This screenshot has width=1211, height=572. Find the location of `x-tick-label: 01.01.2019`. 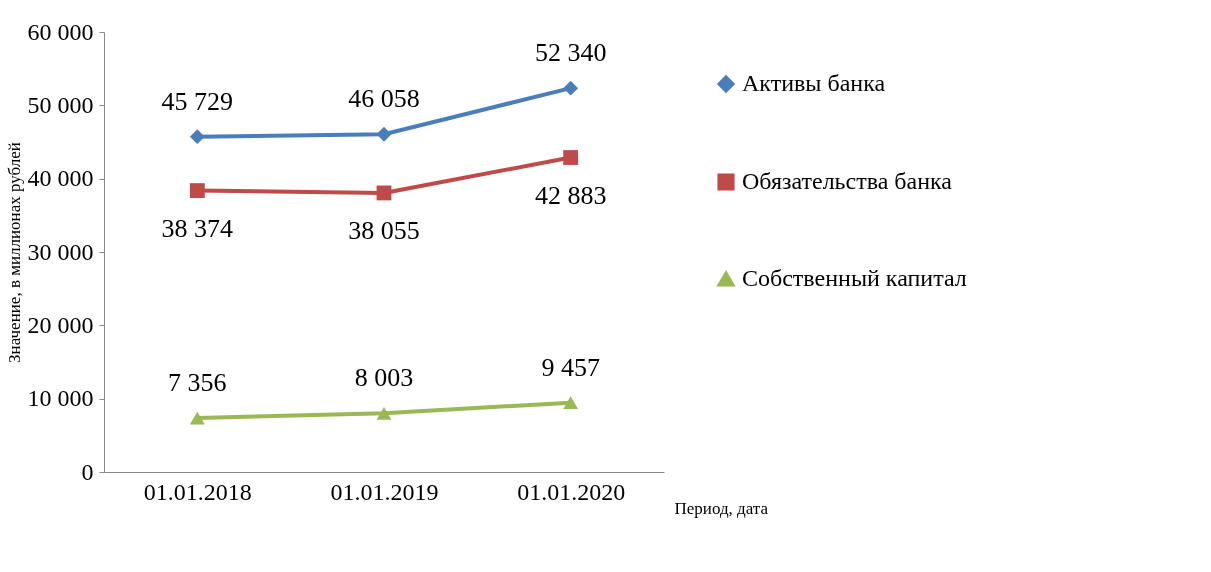

x-tick-label: 01.01.2019 is located at coordinates (384, 491).